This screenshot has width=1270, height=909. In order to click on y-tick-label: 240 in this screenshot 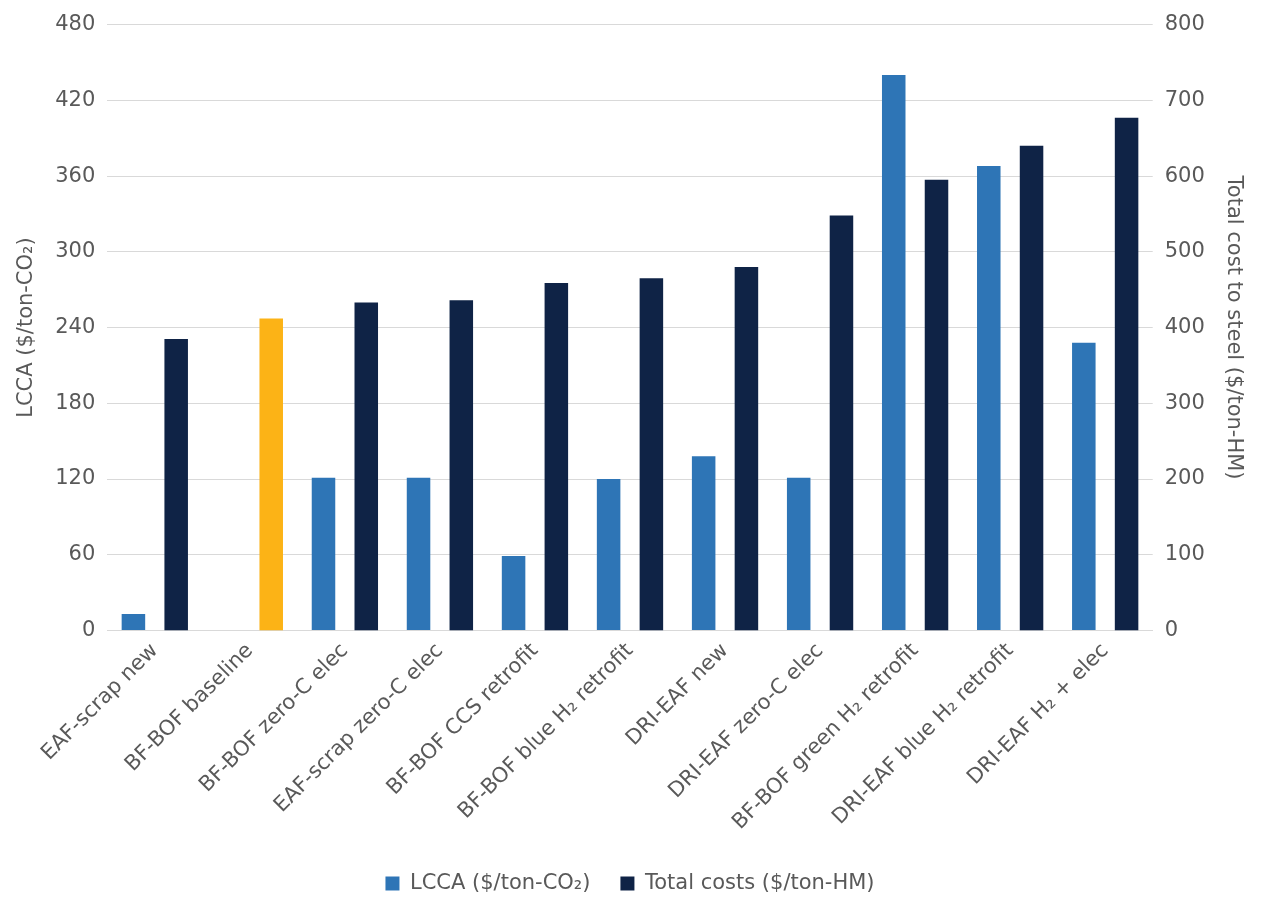, I will do `click(75, 326)`.